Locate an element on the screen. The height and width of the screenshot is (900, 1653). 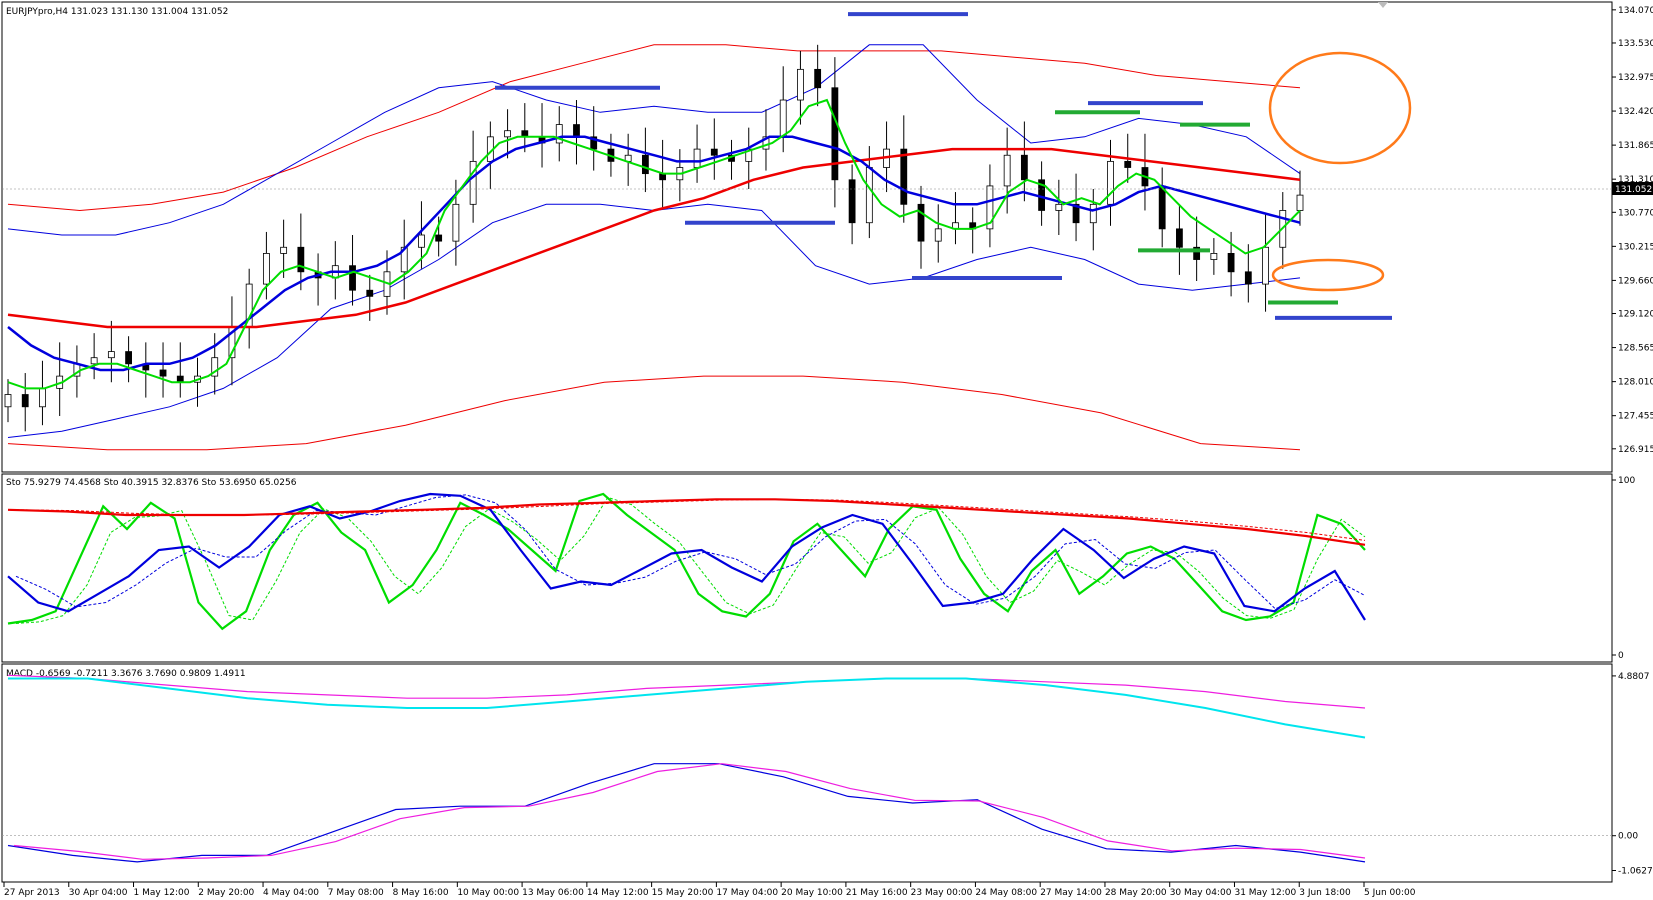
time-tick-label: 27 May 14:00 is located at coordinates (1071, 893).